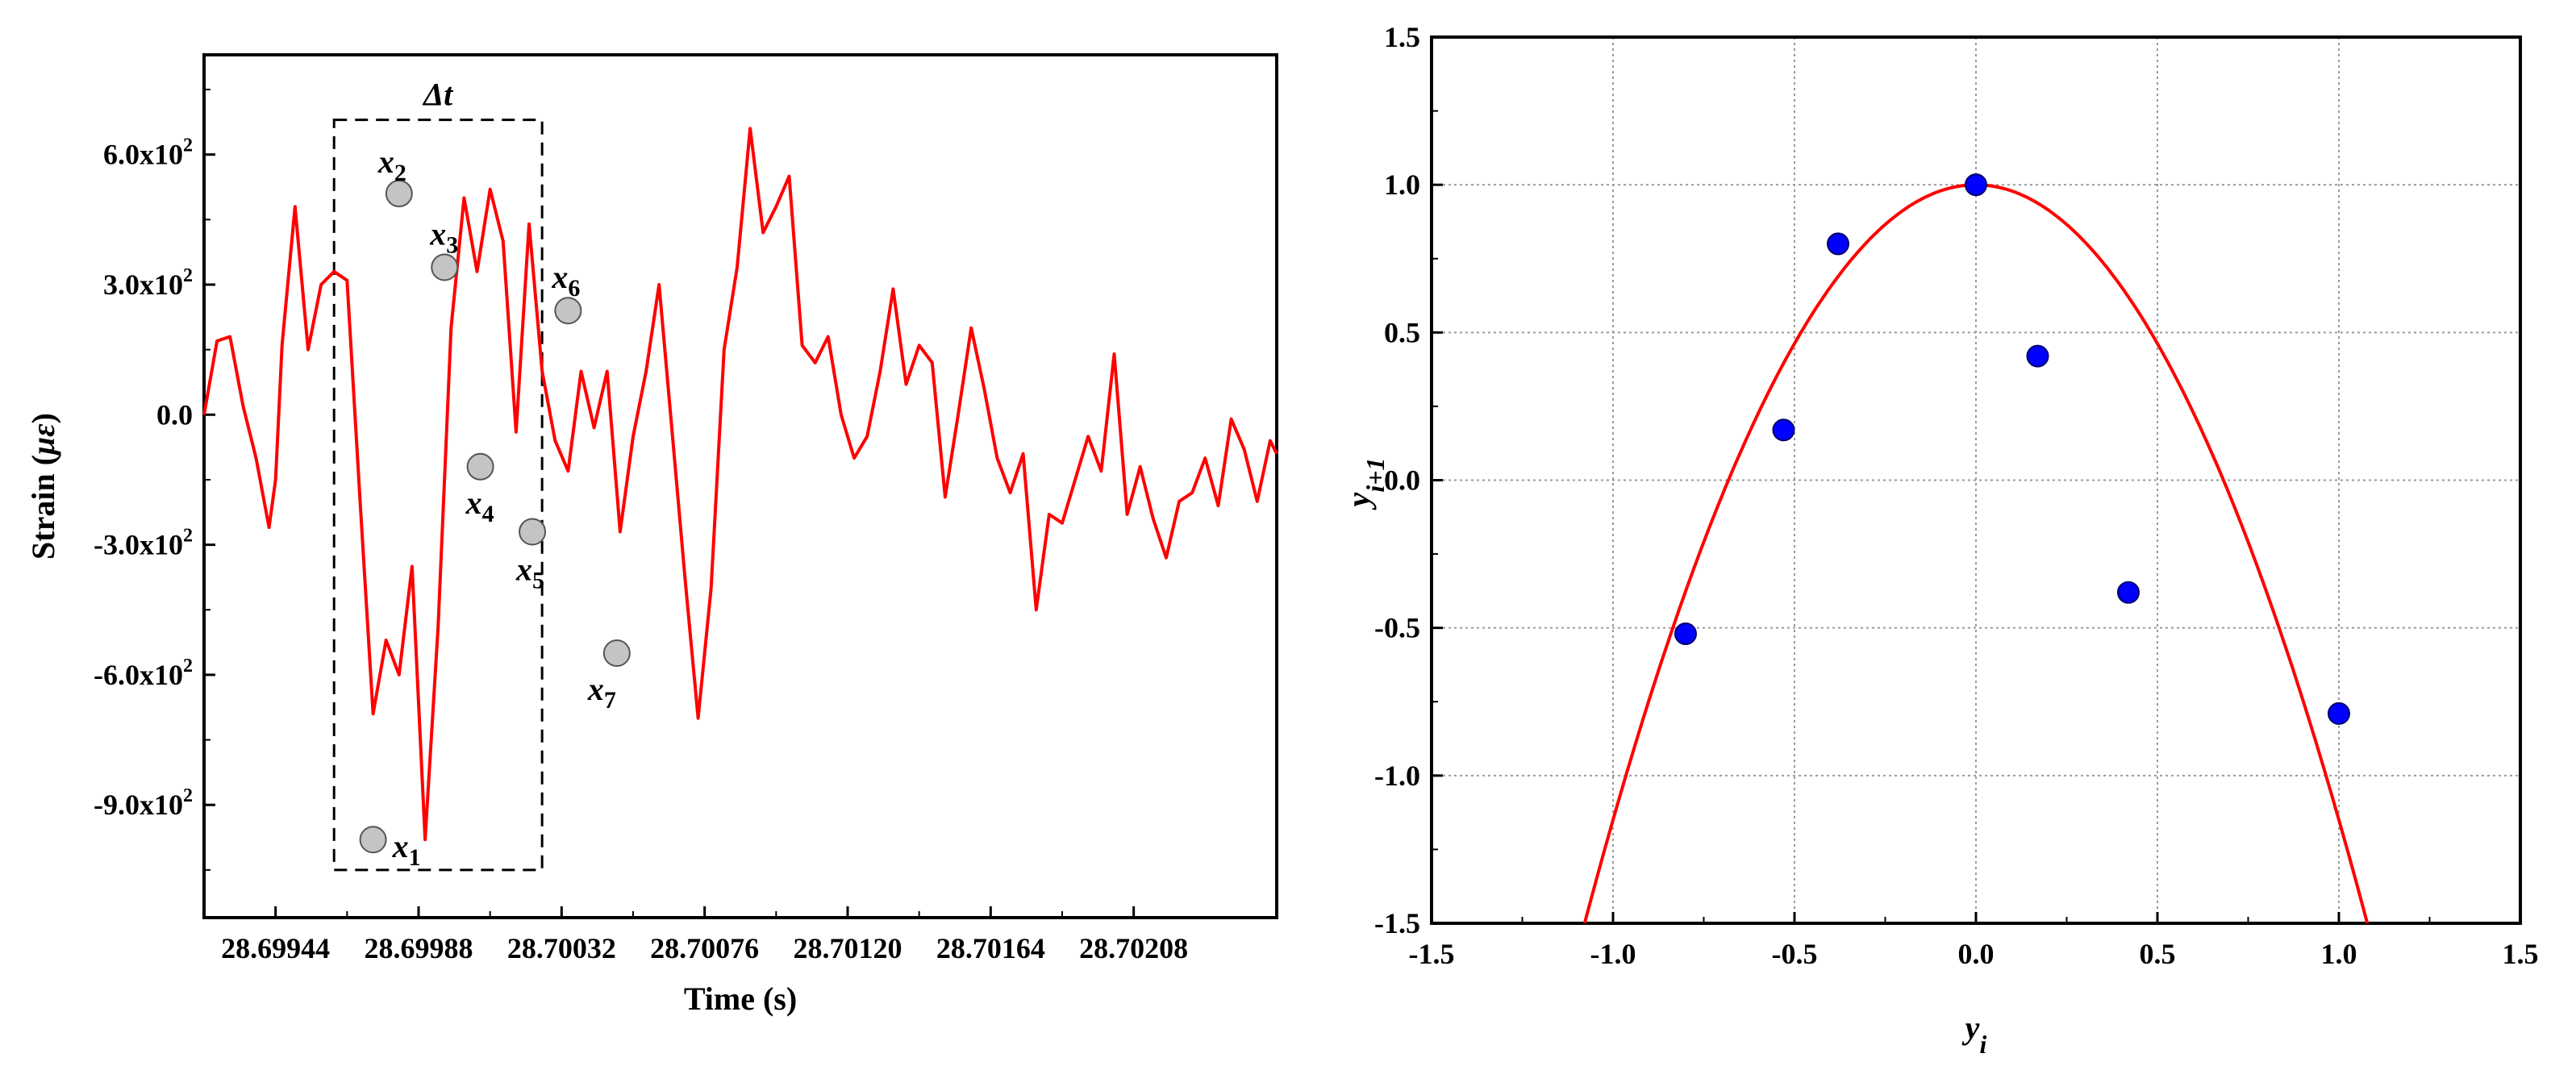 Image resolution: width=2576 pixels, height=1066 pixels. I want to click on left-marker-label-x6: x6, so click(565, 281).